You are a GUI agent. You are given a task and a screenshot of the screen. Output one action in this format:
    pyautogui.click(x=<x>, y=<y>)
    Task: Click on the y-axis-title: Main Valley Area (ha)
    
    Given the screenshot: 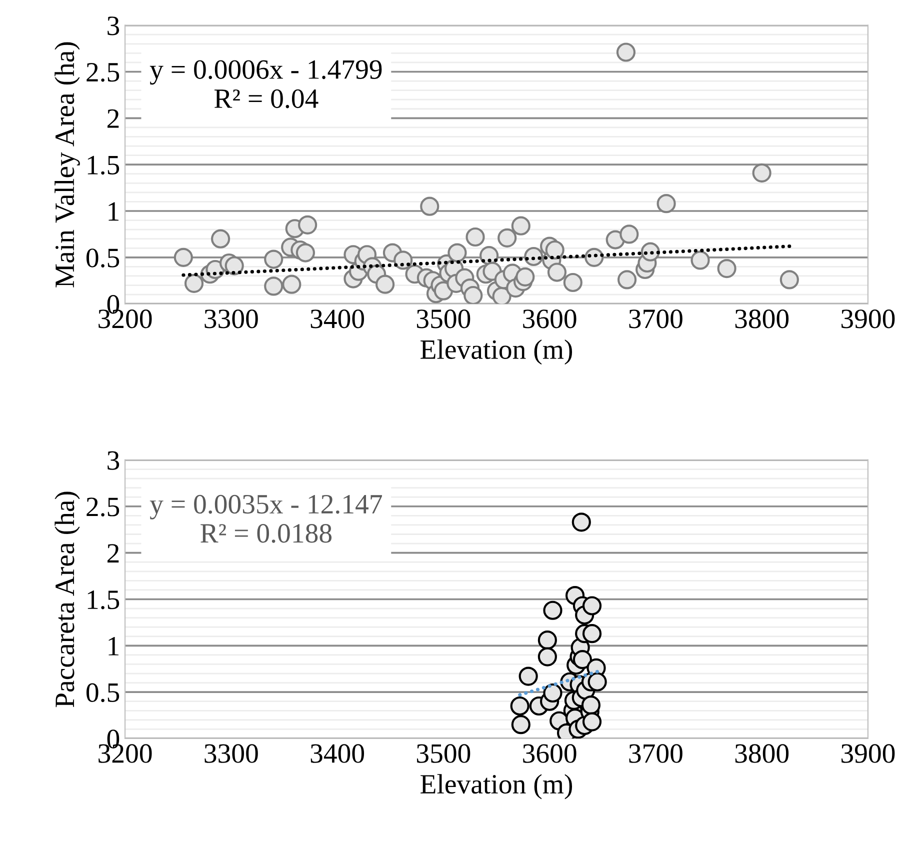 What is the action you would take?
    pyautogui.click(x=67, y=165)
    